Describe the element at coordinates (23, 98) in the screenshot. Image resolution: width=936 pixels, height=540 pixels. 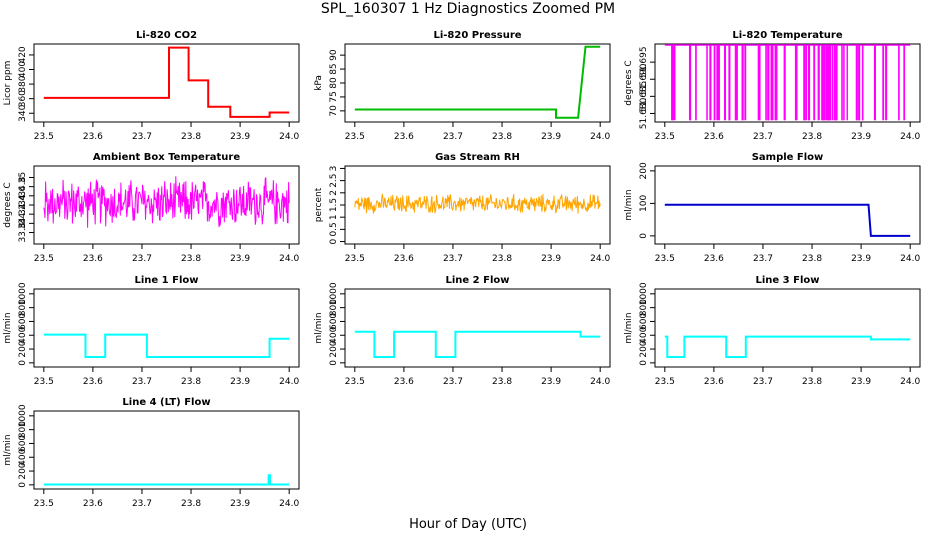
I see `y-tick-label: 360` at that location.